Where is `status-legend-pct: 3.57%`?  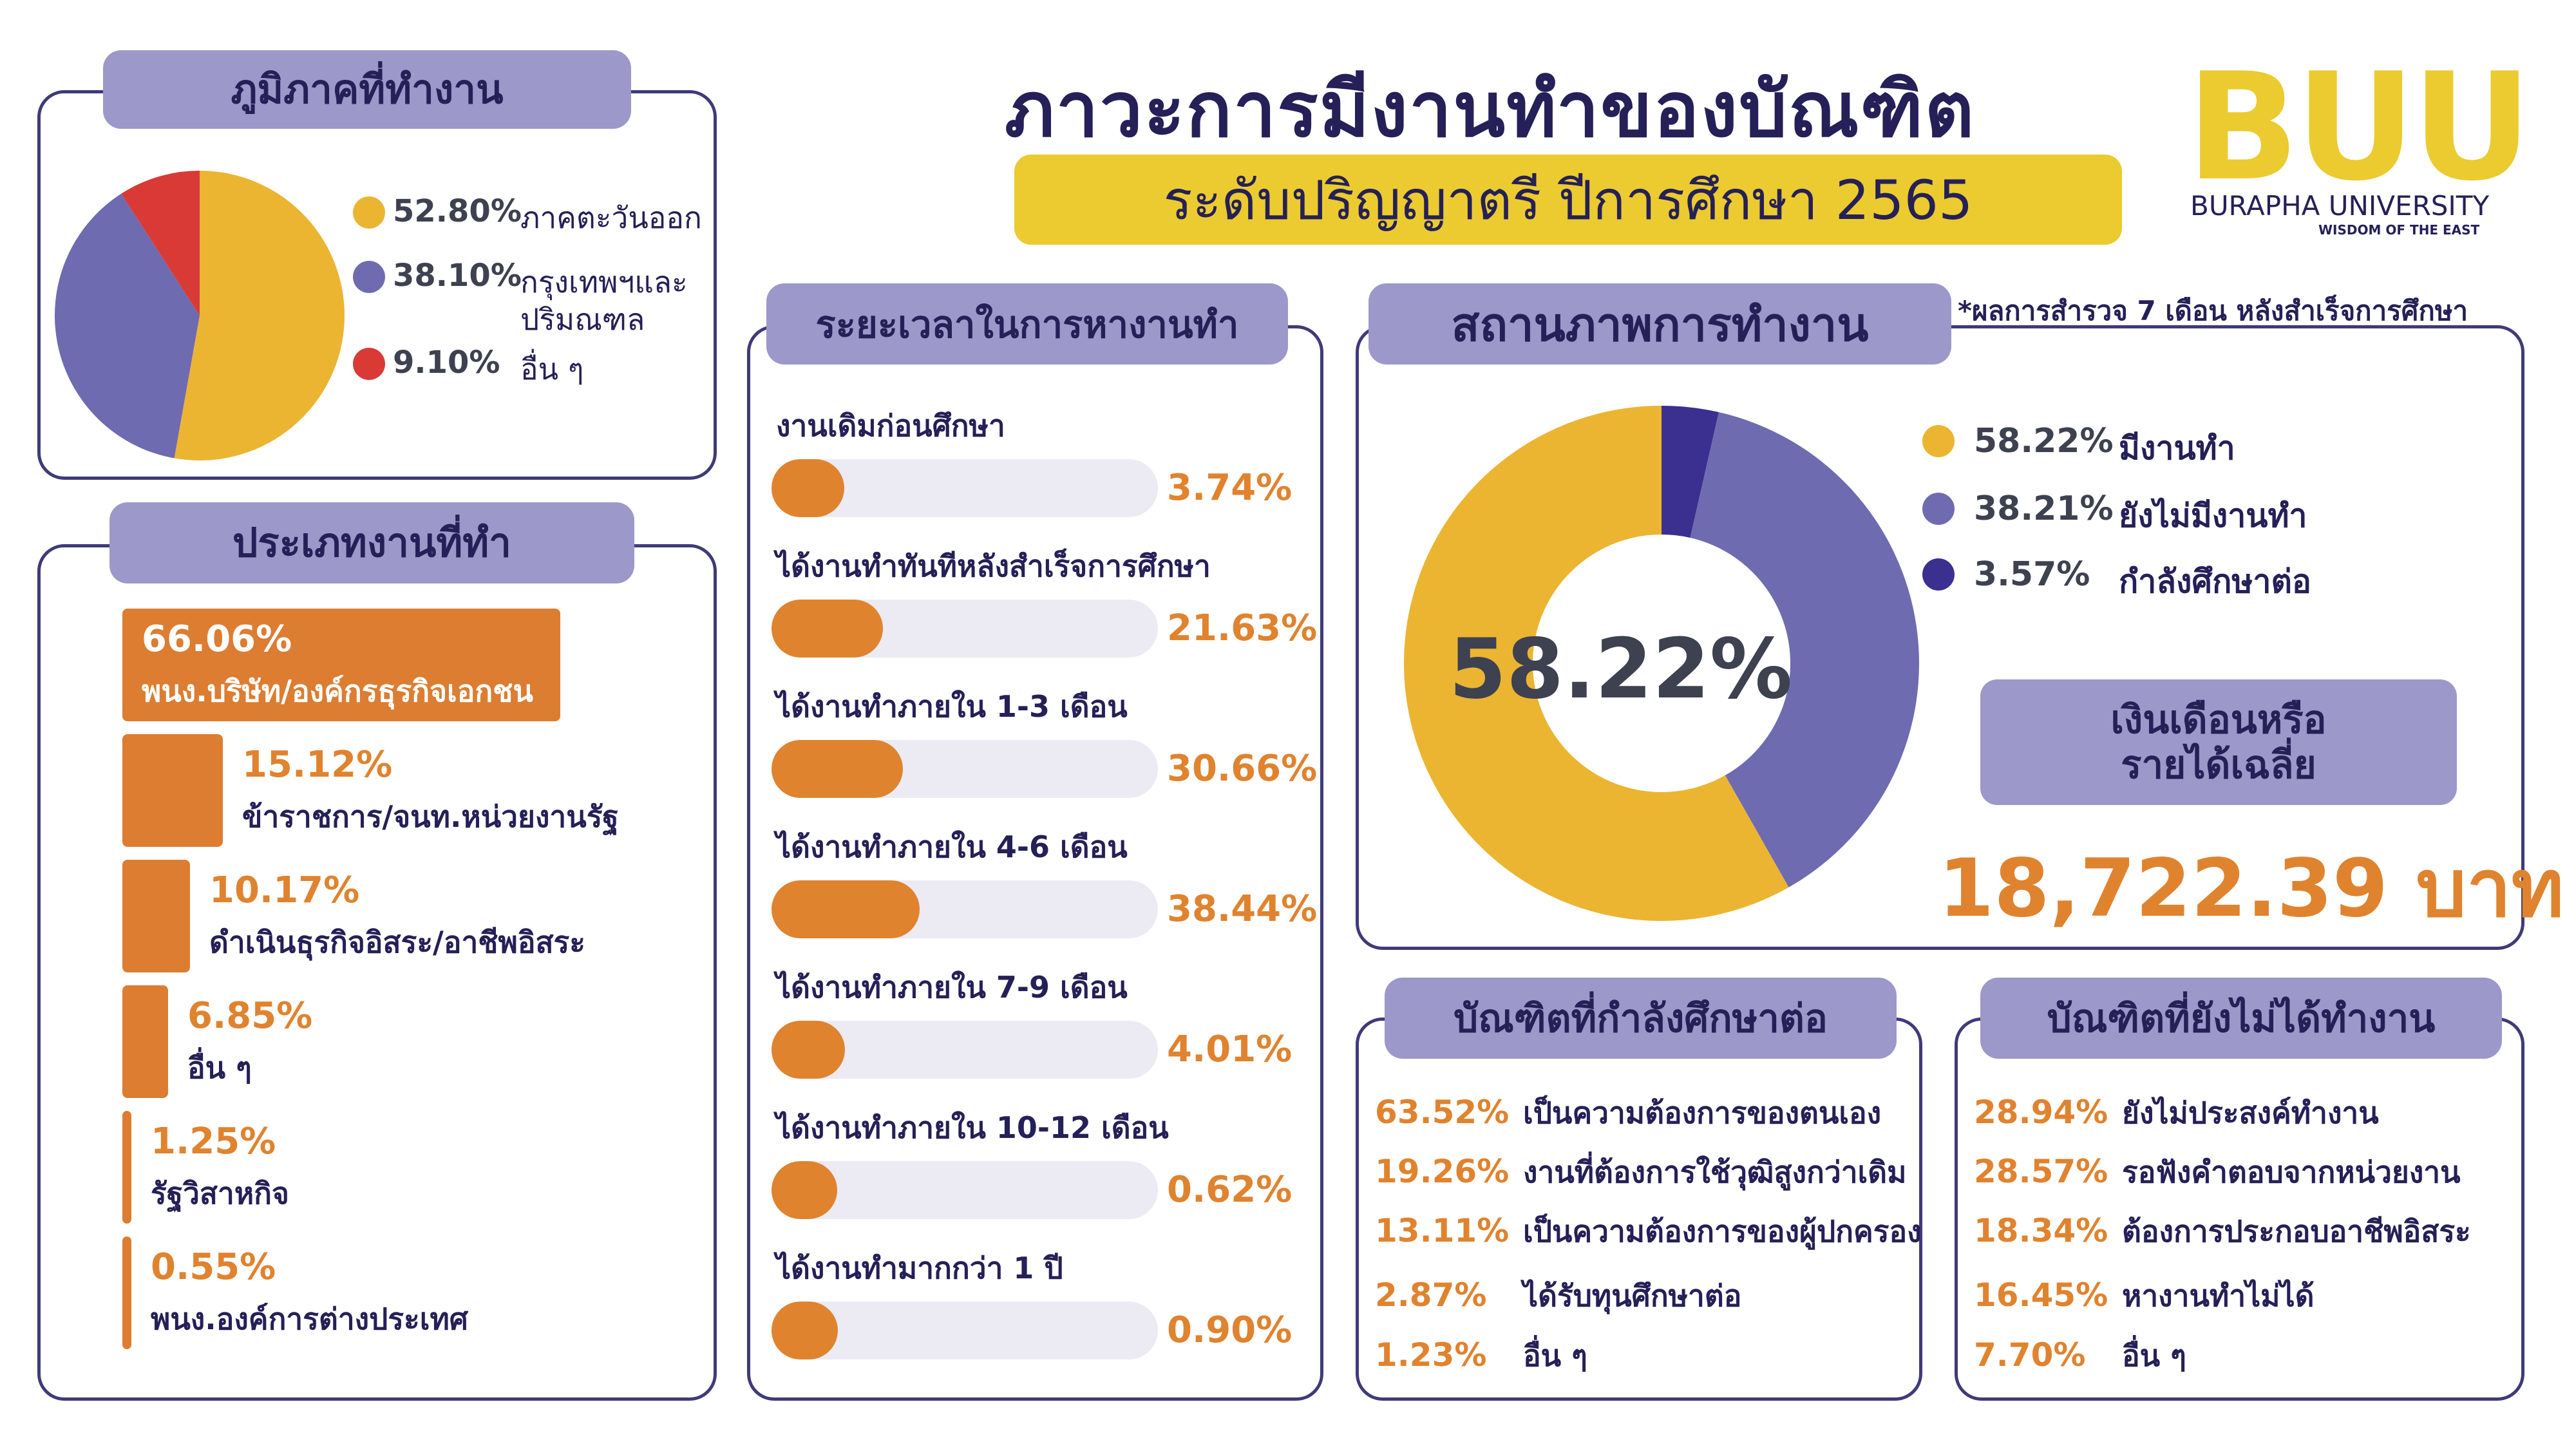 status-legend-pct: 3.57% is located at coordinates (2032, 574).